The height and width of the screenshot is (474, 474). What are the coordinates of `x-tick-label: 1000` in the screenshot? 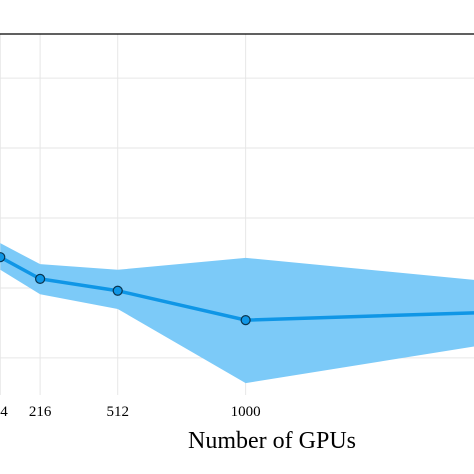 It's located at (246, 412).